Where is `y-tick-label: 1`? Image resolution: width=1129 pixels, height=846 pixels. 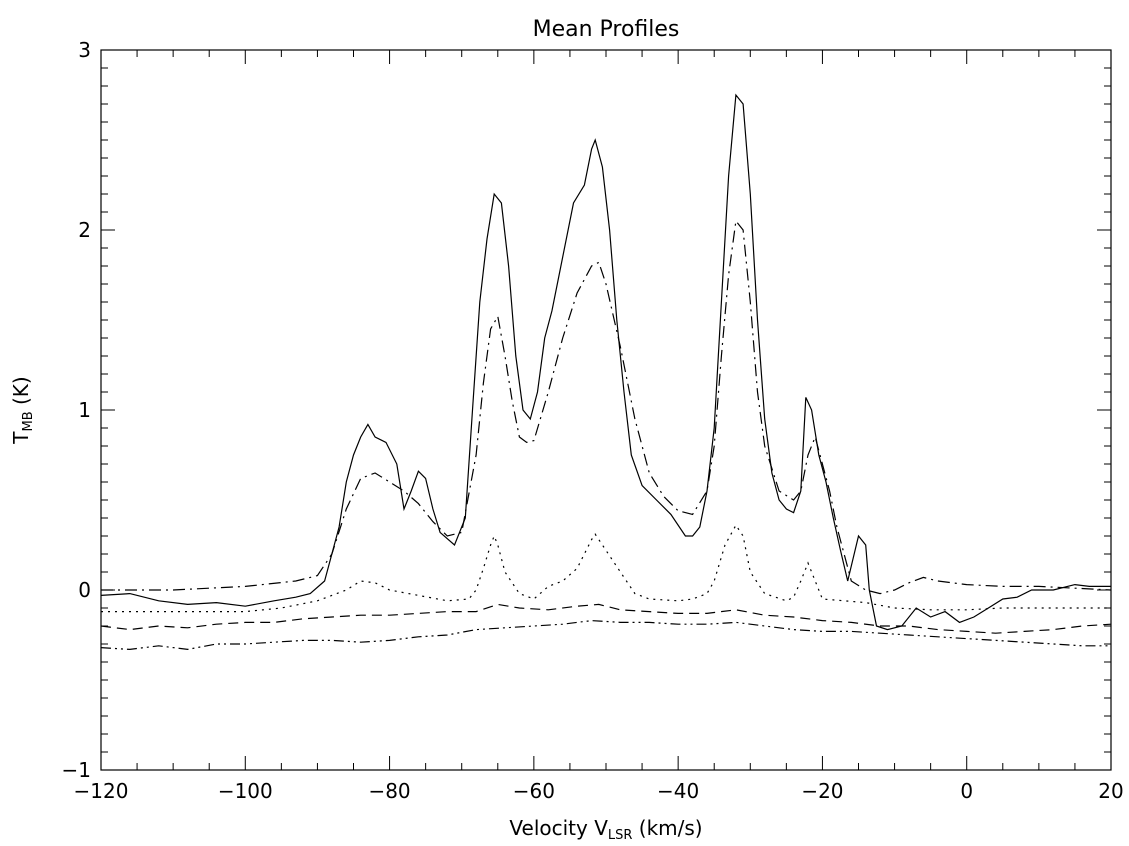
y-tick-label: 1 is located at coordinates (84, 410).